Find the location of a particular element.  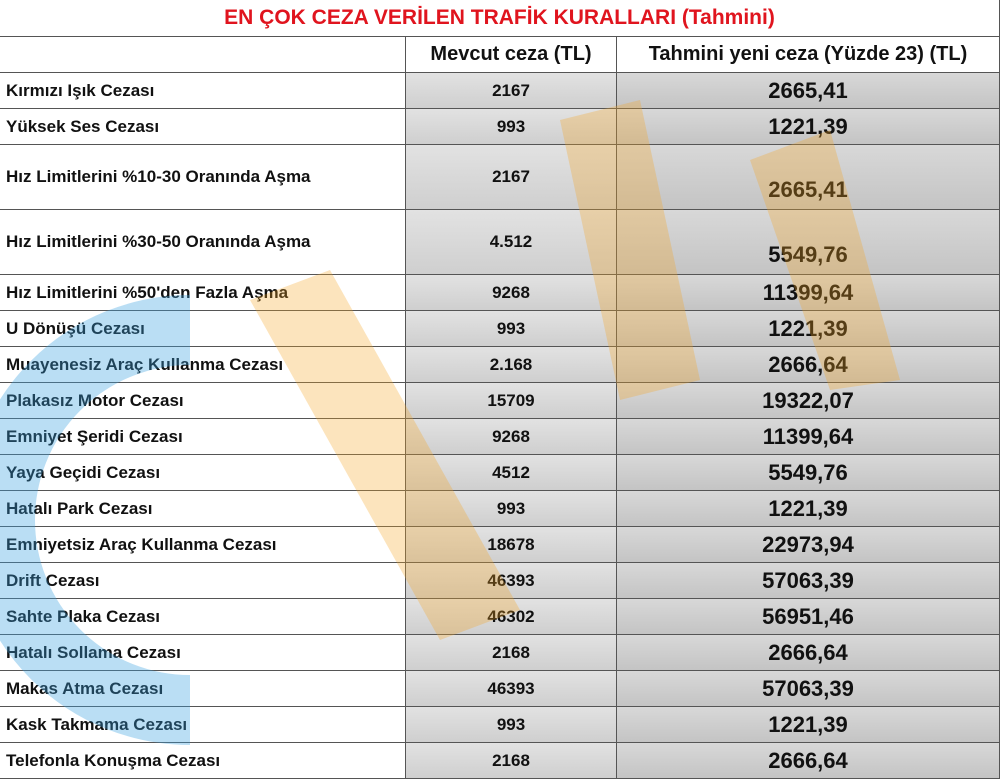

current-fine: 15709 is located at coordinates (511, 401).